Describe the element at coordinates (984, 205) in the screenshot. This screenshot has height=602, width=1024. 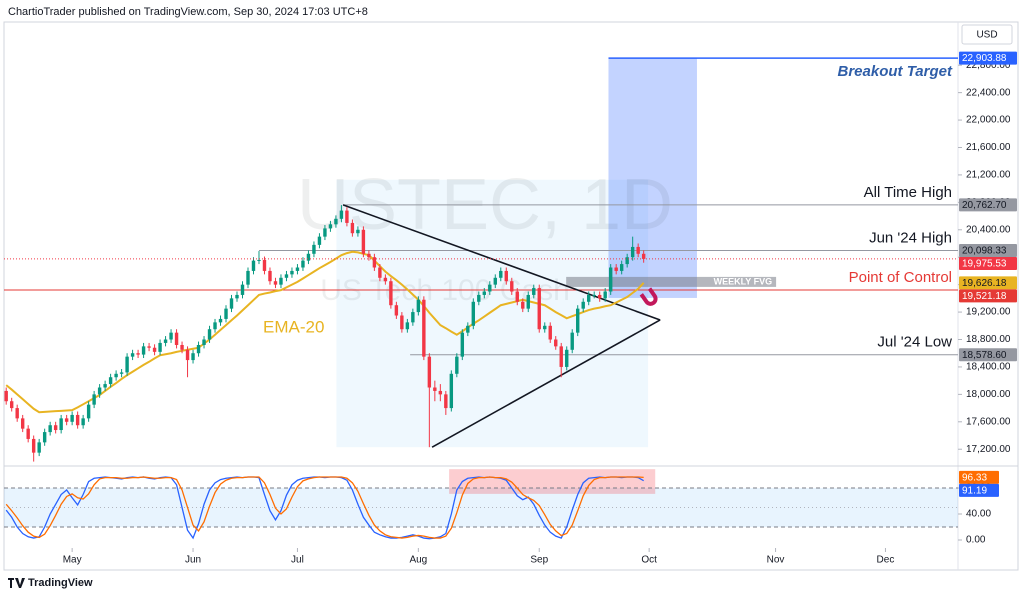
I see `price-tag-label: 20,762.70` at that location.